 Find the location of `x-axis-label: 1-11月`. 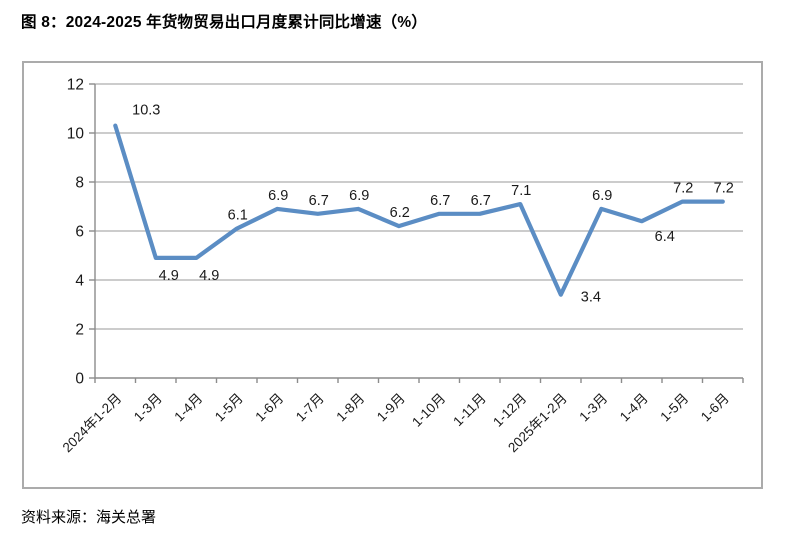

x-axis-label: 1-11月 is located at coordinates (469, 410).